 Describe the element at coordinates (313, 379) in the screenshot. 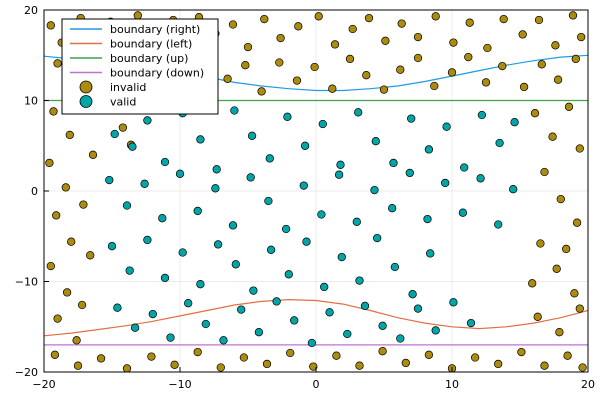

I see `x-axis-ticks: −20 −10 0 10 20` at that location.